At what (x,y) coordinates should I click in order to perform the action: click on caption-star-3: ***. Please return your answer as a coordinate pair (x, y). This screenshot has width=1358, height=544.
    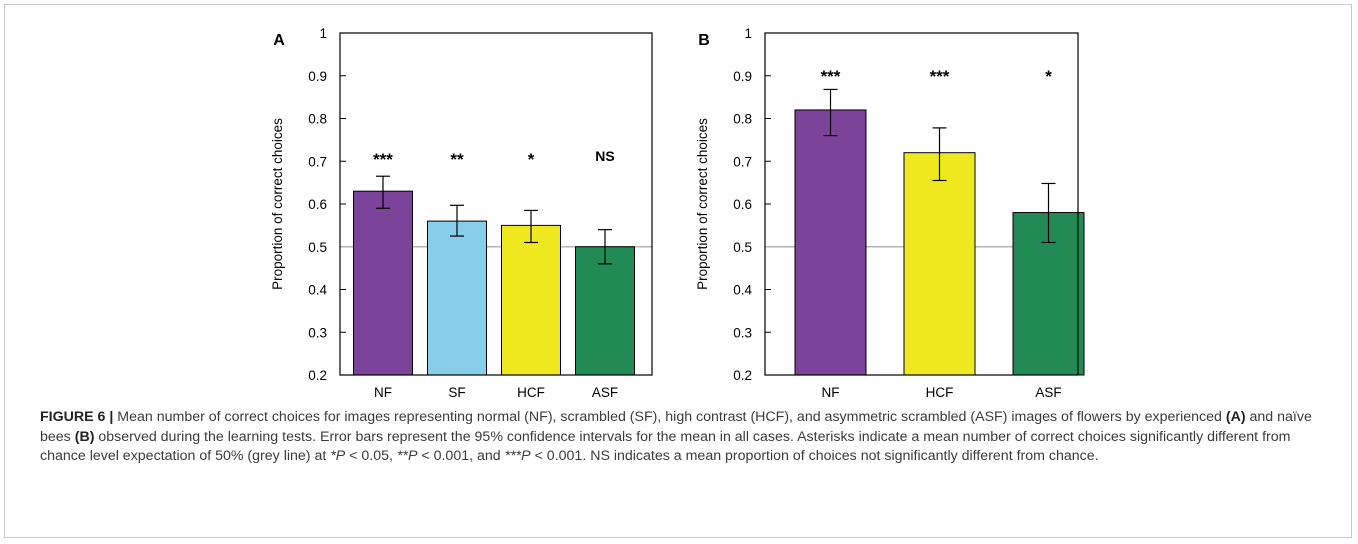
    Looking at the image, I should click on (513, 456).